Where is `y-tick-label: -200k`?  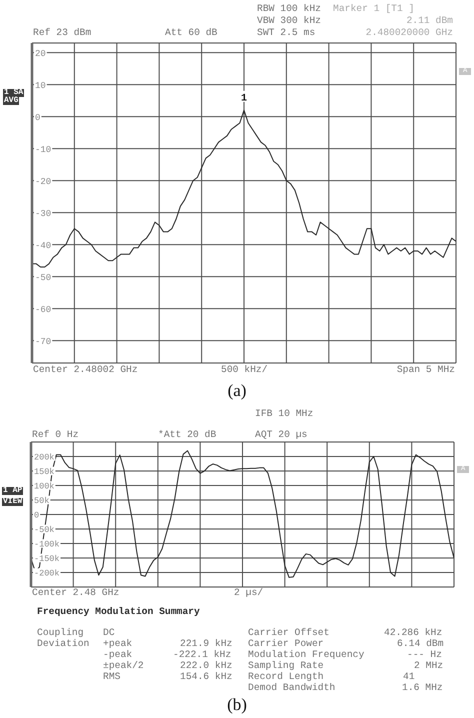
y-tick-label: -200k is located at coordinates (47, 573).